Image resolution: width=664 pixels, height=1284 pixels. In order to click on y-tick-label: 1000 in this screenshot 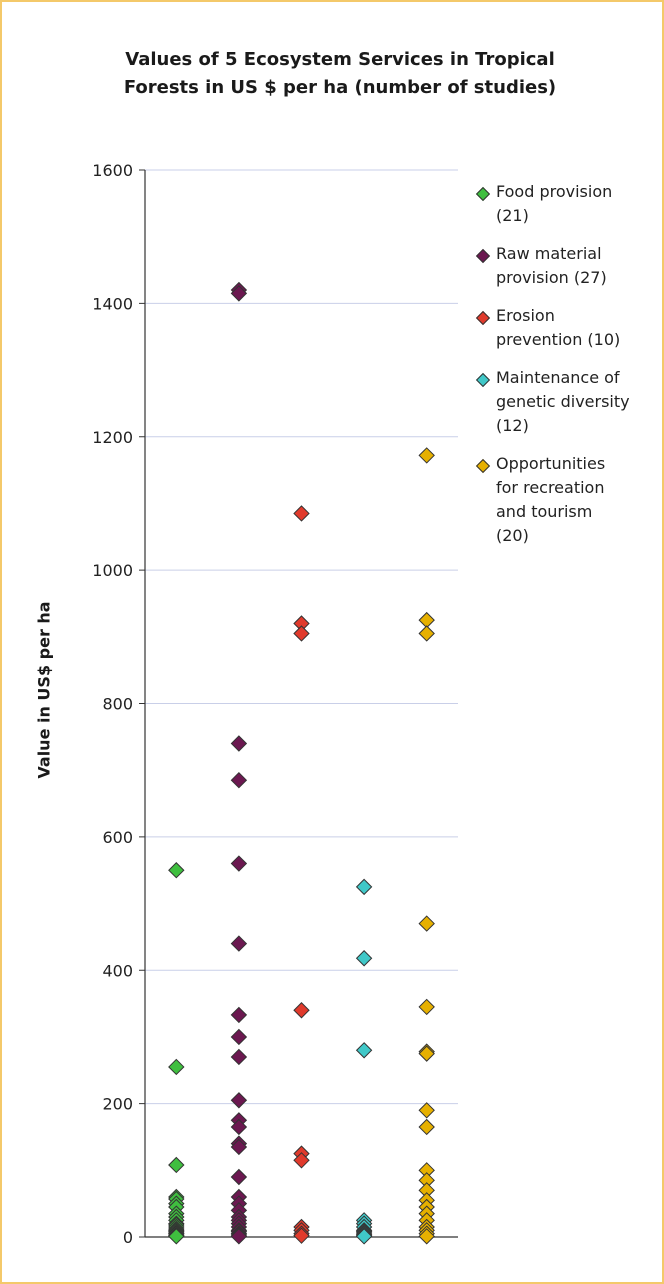, I will do `click(112, 570)`.